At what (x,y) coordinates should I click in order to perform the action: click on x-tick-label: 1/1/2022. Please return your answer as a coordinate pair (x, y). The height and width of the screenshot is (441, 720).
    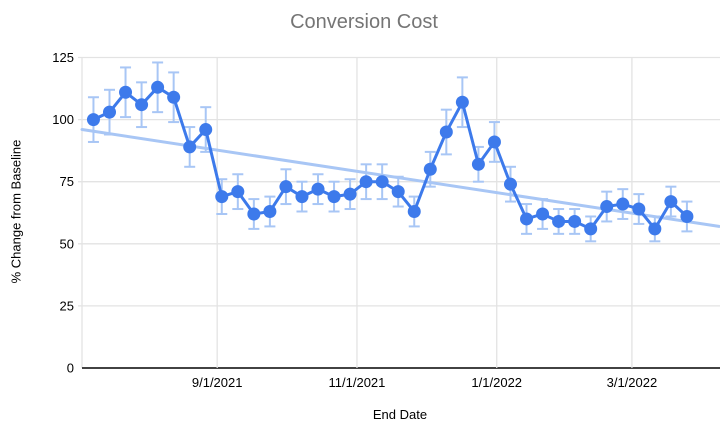
    Looking at the image, I should click on (496, 382).